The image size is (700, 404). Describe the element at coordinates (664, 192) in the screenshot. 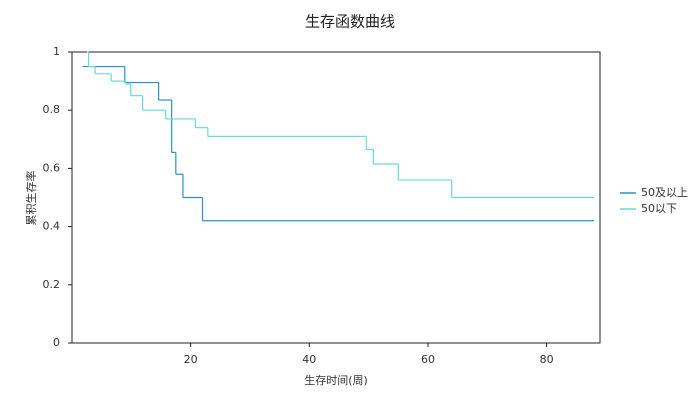

I see `legend-label: 50及以上` at that location.